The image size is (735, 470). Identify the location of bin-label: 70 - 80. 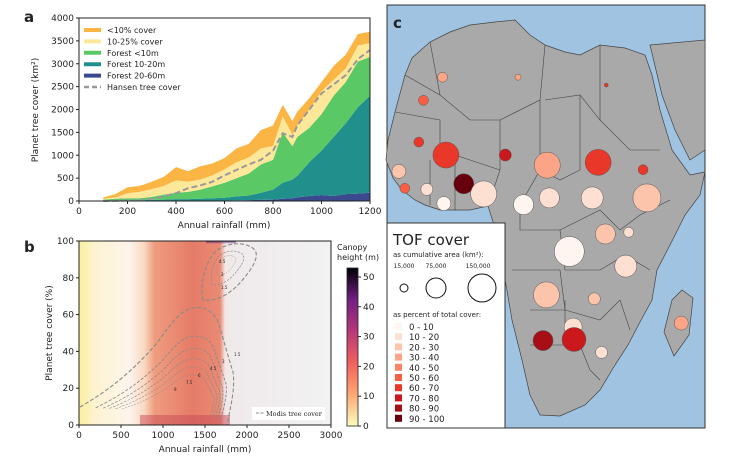
(424, 399).